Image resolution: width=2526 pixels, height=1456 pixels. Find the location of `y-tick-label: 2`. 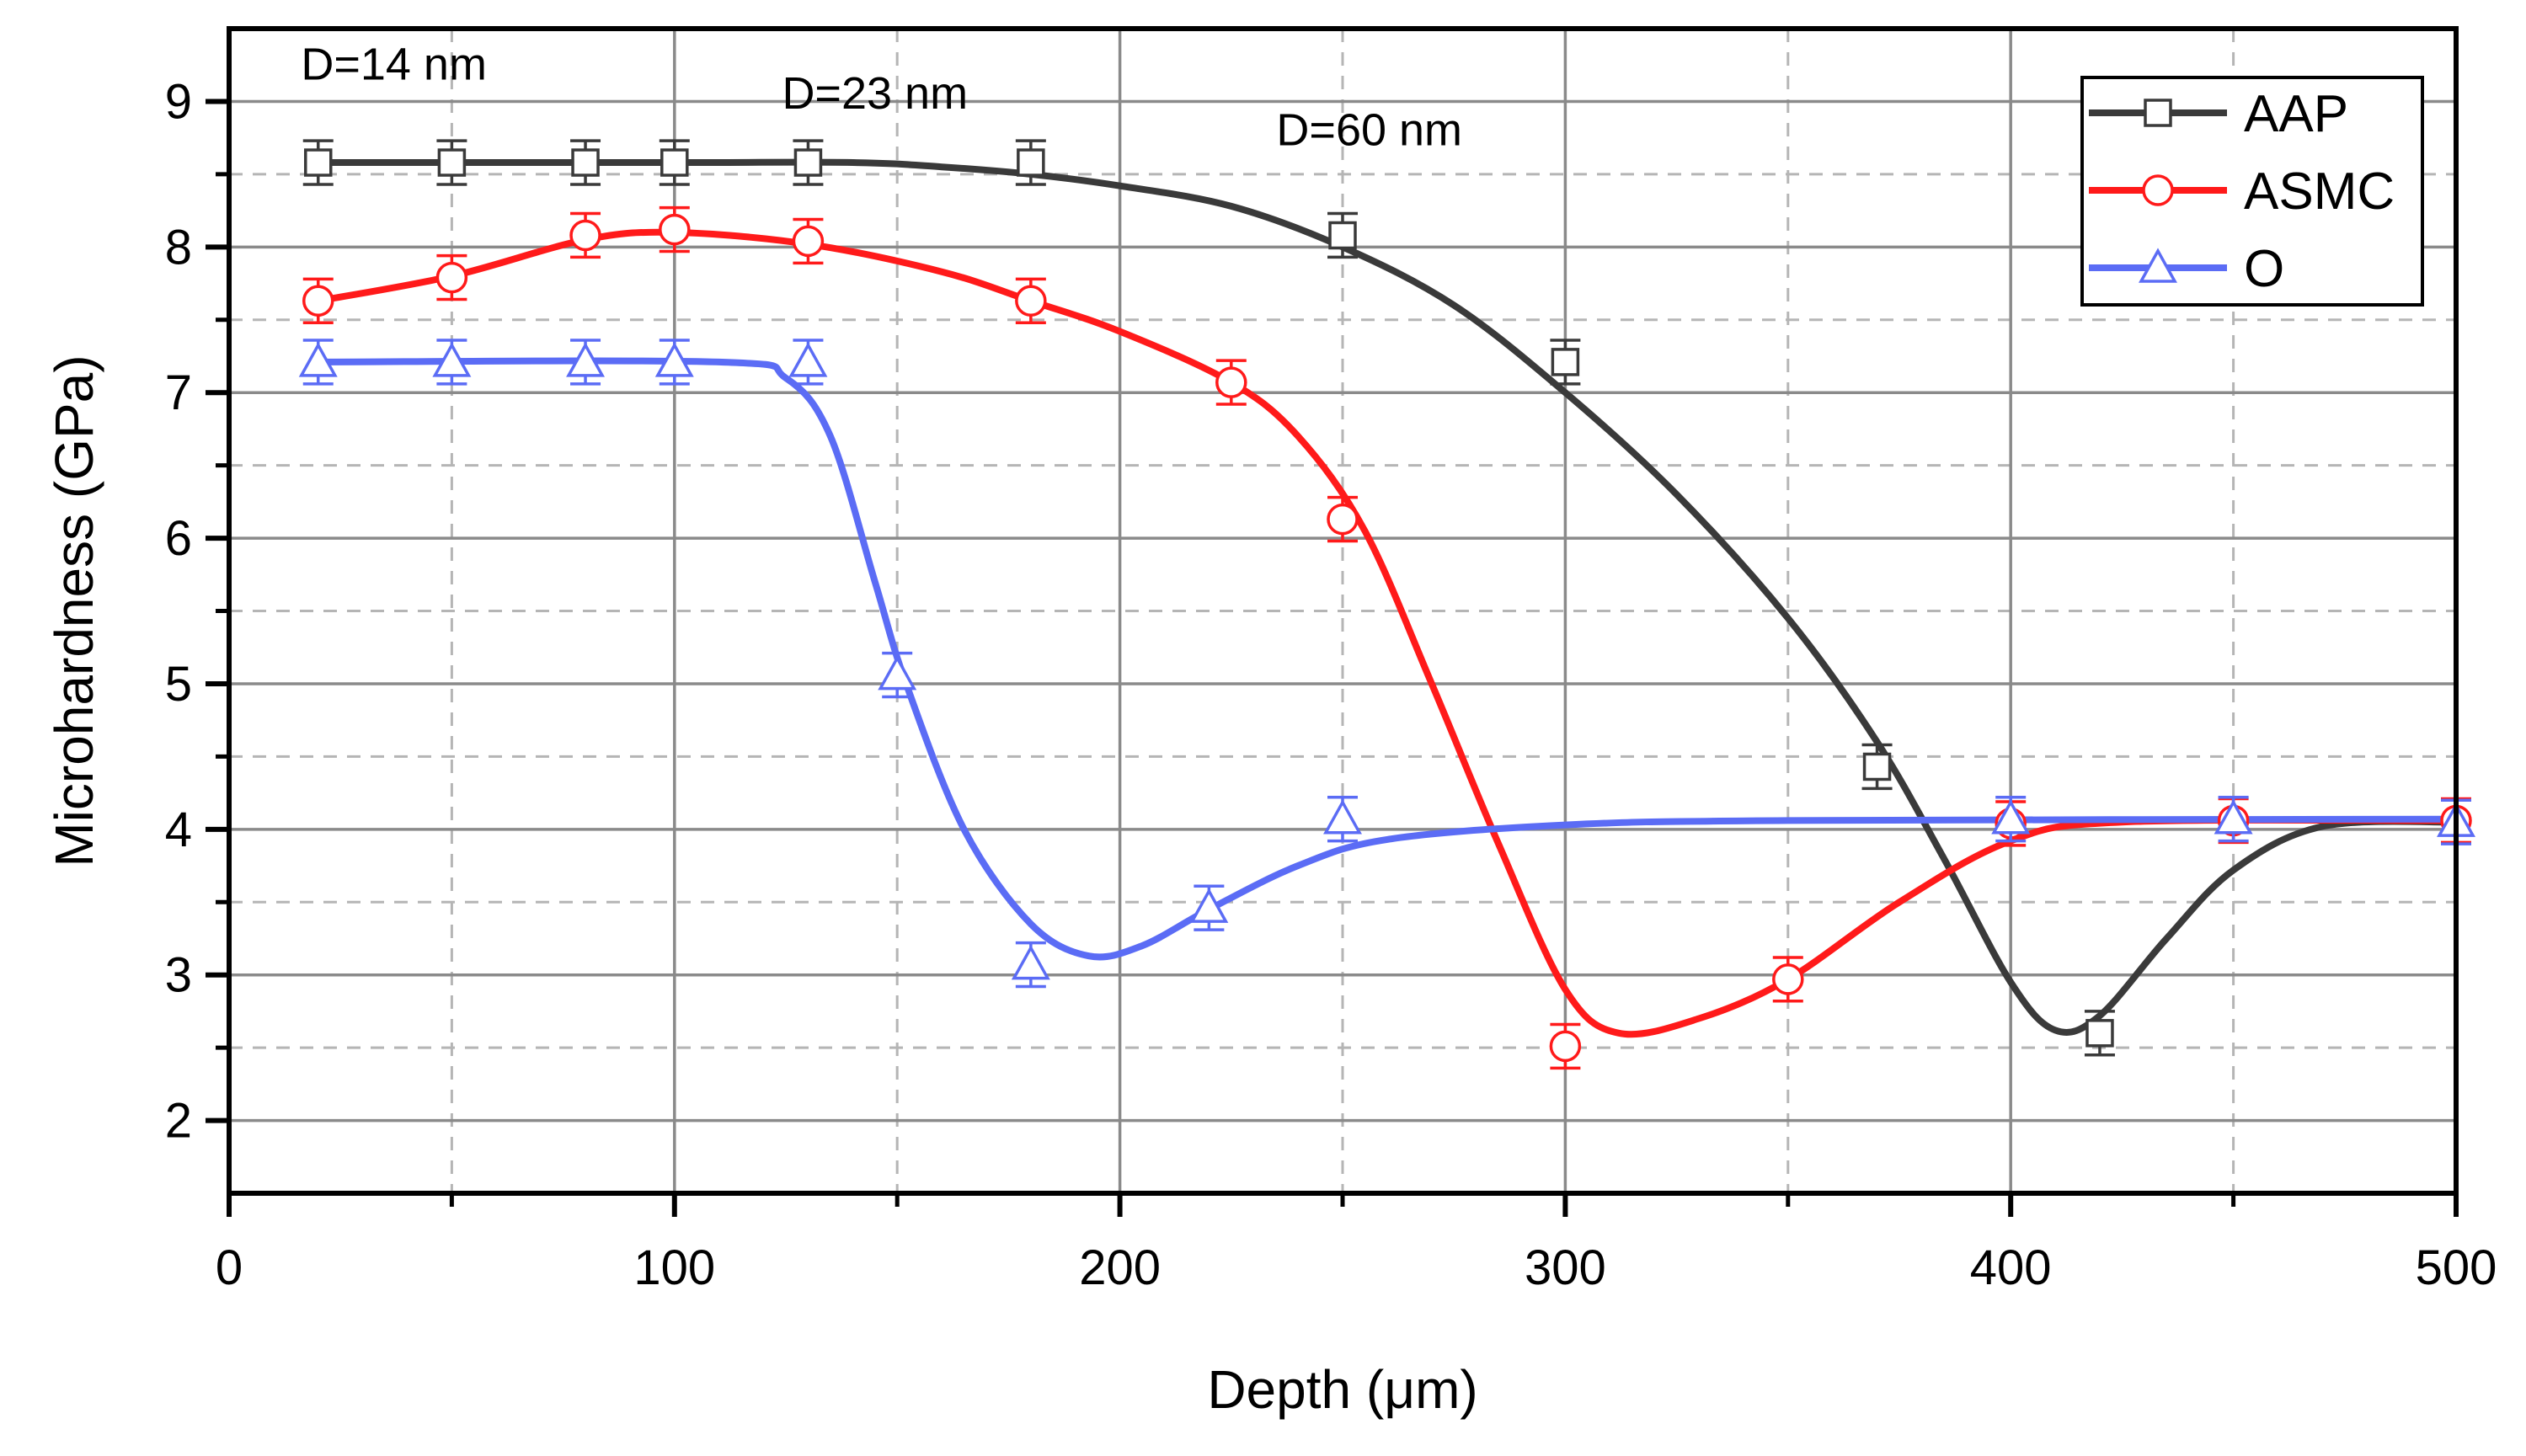

y-tick-label: 2 is located at coordinates (178, 1121).